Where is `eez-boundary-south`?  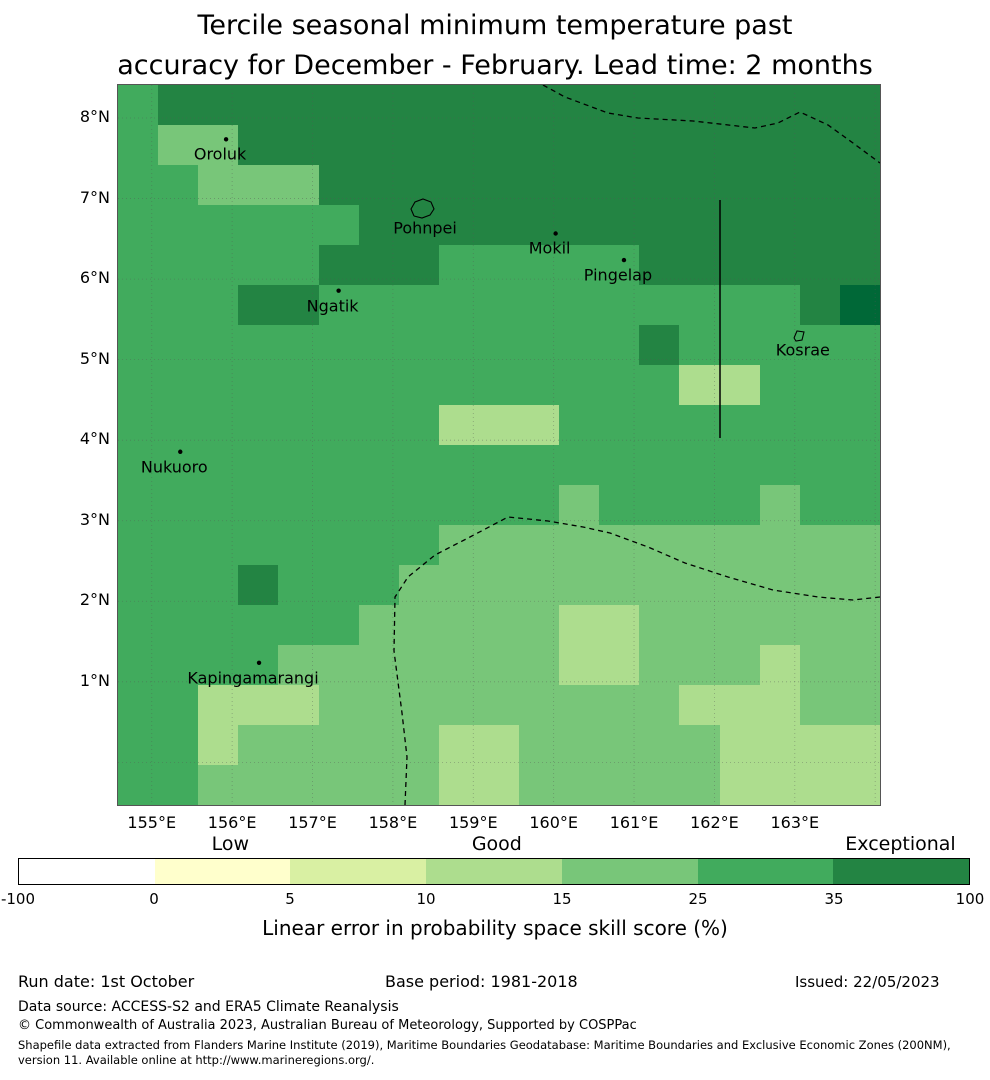 eez-boundary-south is located at coordinates (636, 660).